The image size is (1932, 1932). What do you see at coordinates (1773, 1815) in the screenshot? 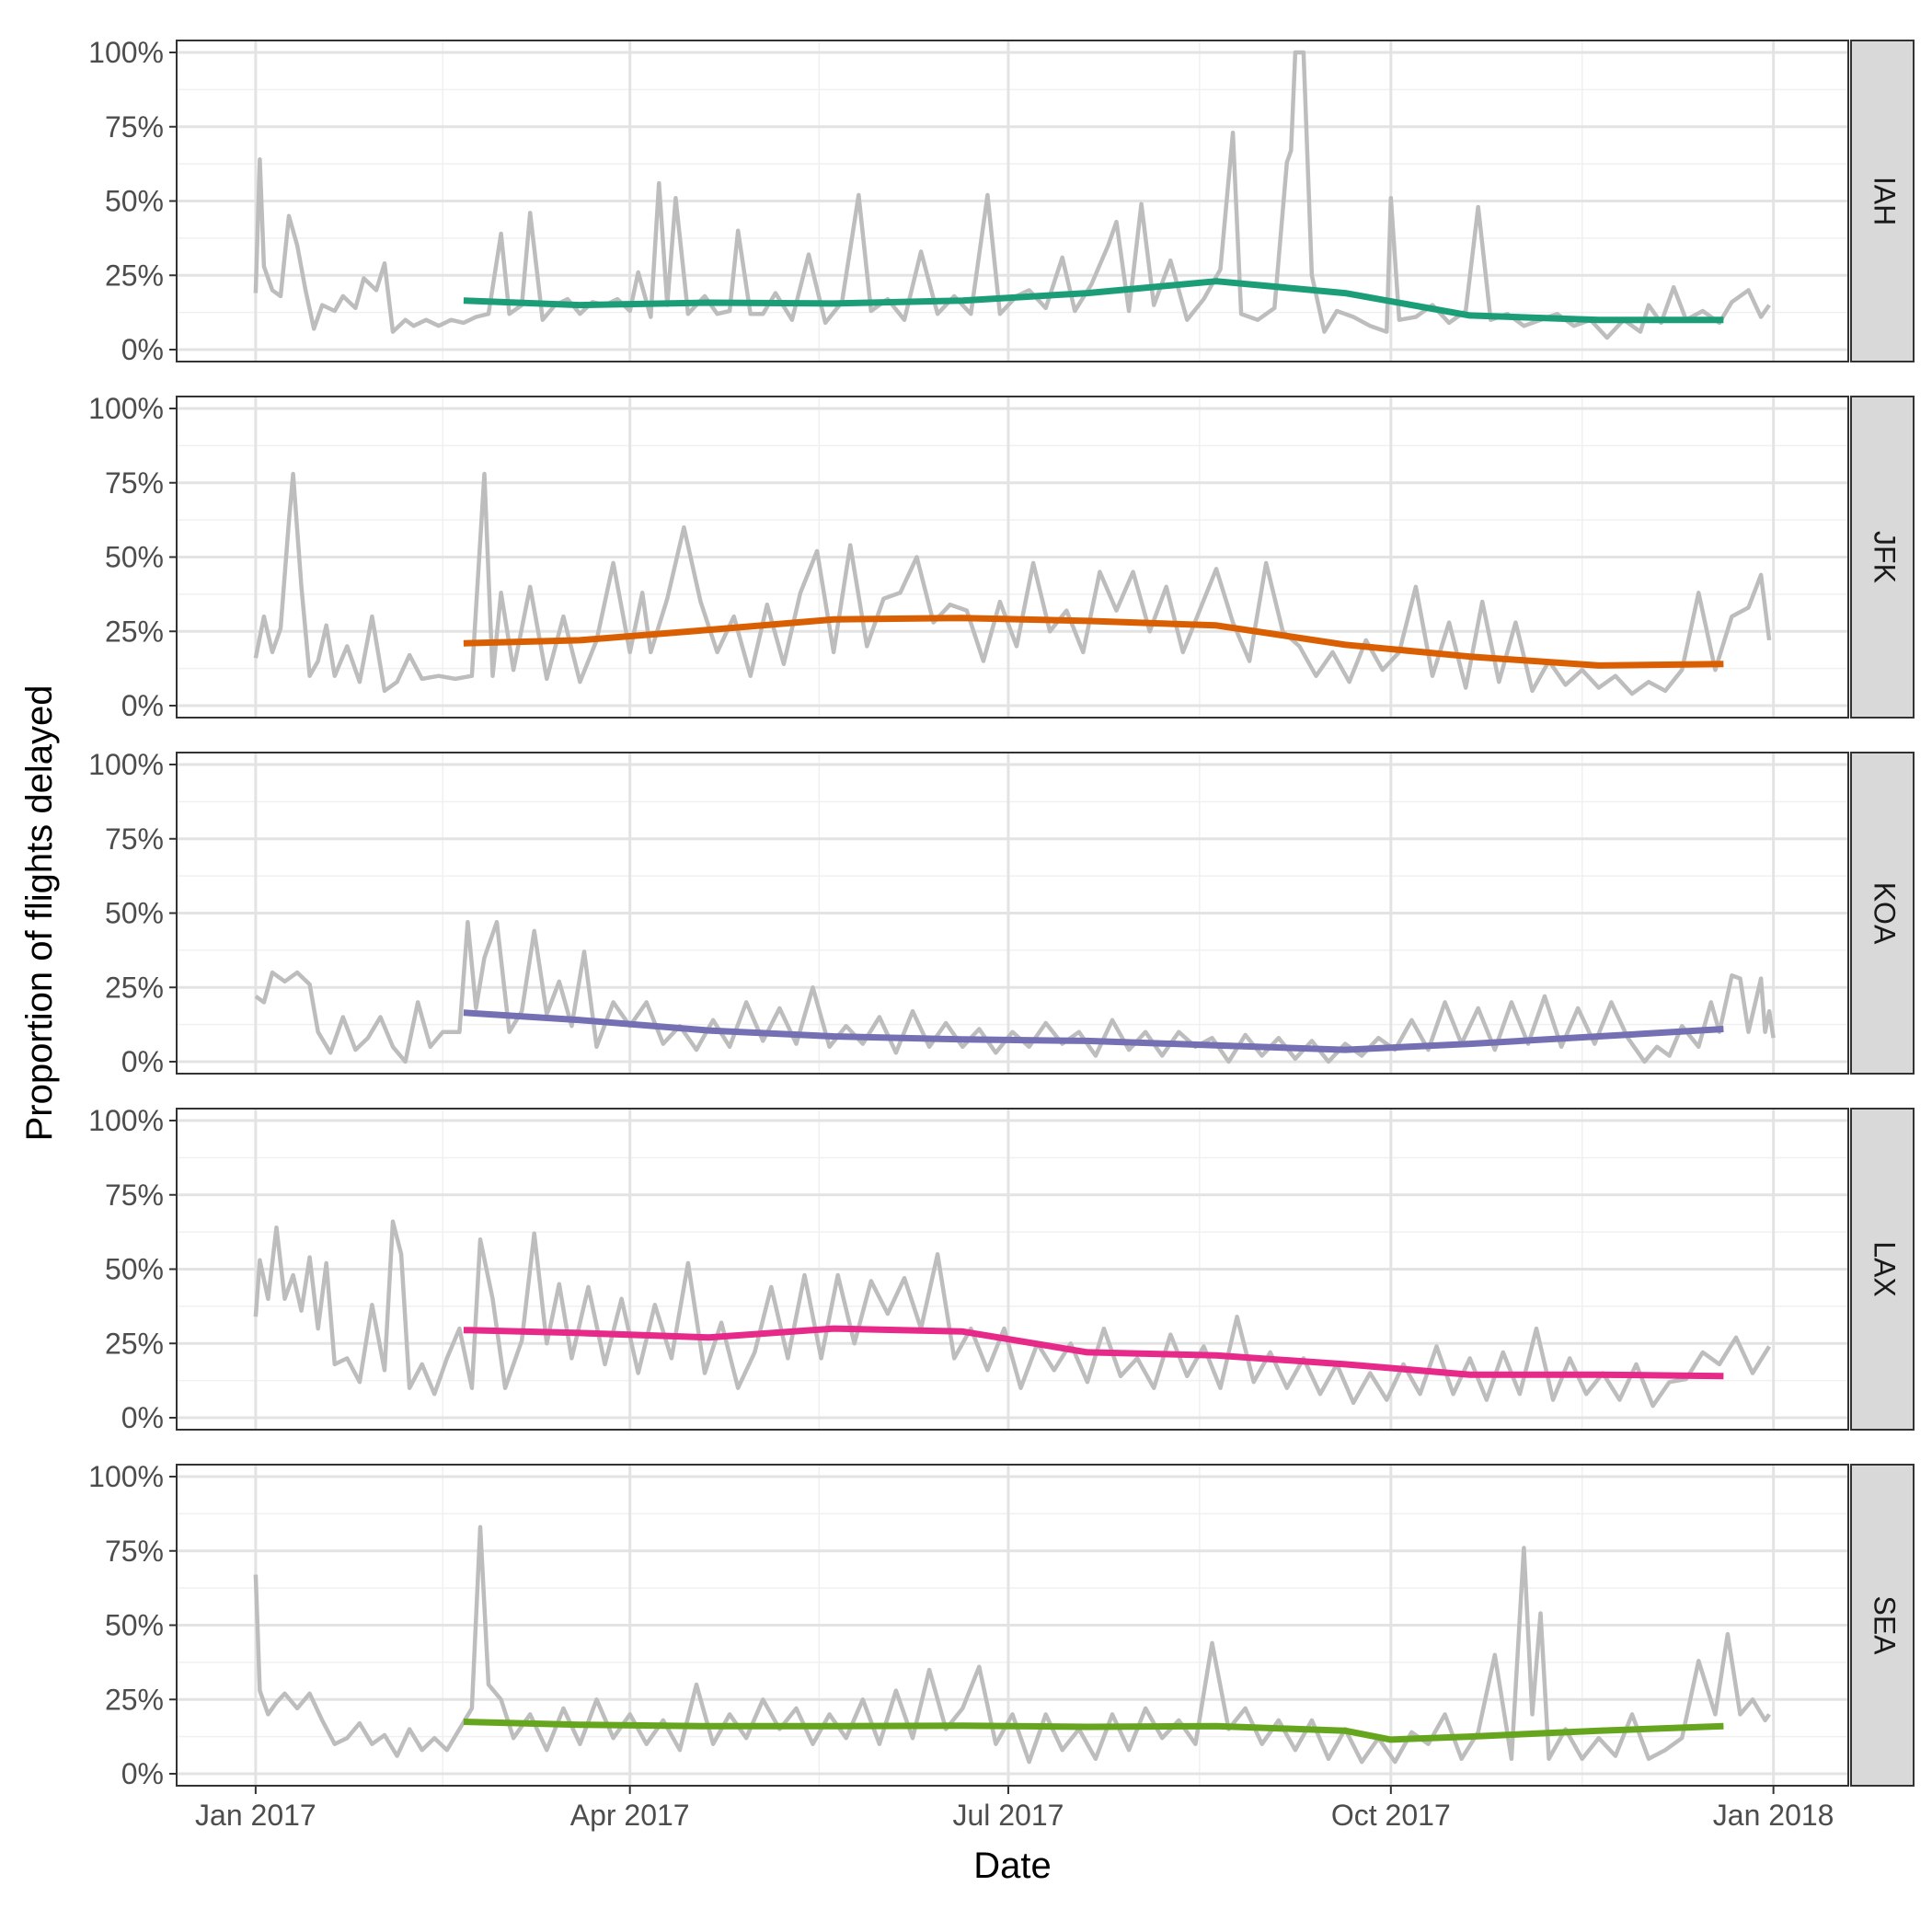
I see `x-tick-label: Jan 2018` at bounding box center [1773, 1815].